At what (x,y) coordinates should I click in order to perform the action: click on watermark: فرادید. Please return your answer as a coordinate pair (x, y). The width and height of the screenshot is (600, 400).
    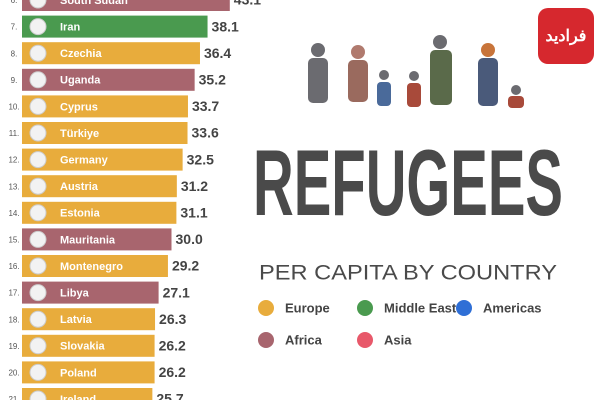
    Looking at the image, I should click on (566, 37).